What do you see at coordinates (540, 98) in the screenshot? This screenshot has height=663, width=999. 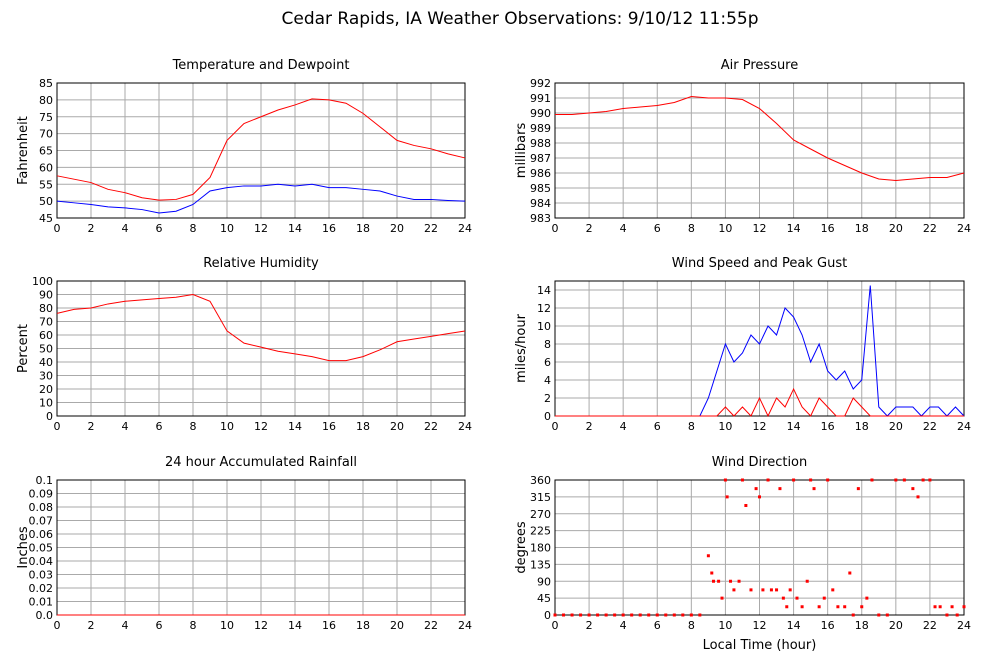 I see `y-tick-label: 991` at bounding box center [540, 98].